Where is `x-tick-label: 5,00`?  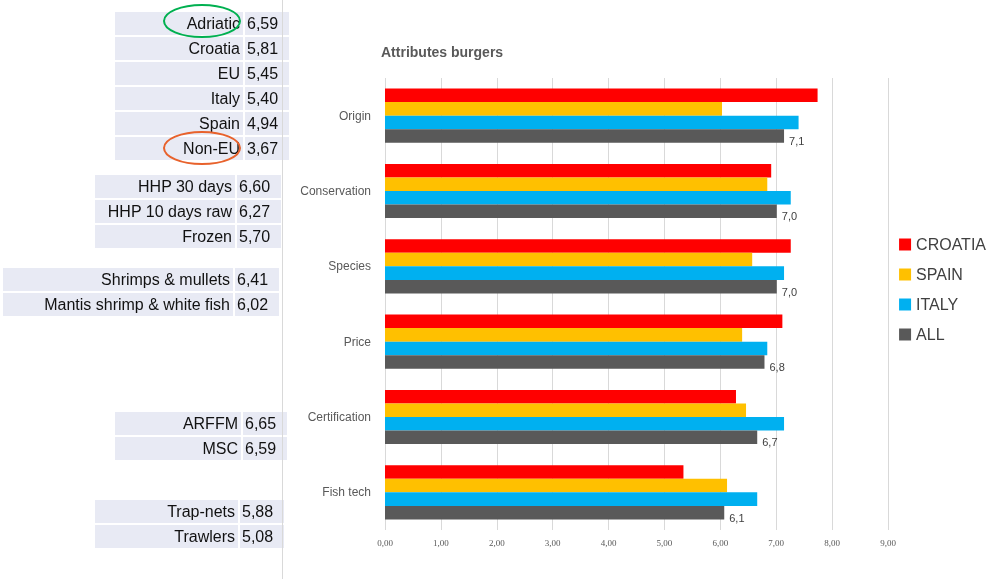 x-tick-label: 5,00 is located at coordinates (664, 542).